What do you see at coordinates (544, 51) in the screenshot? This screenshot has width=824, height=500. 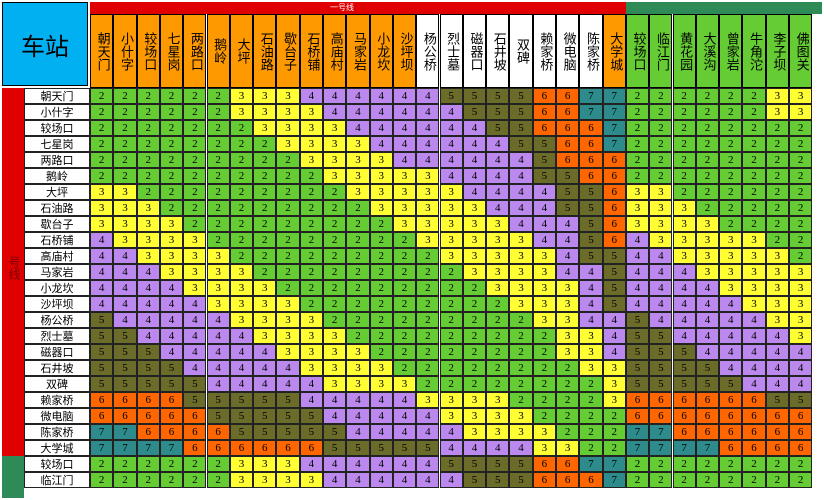 I see `column-header: 赖家桥` at bounding box center [544, 51].